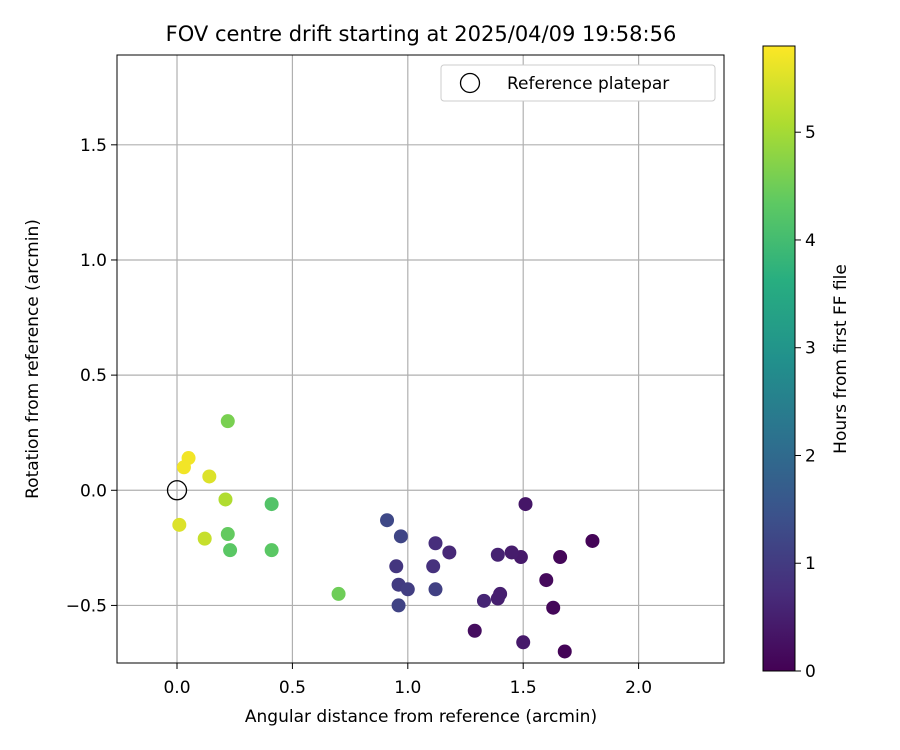 Image resolution: width=900 pixels, height=750 pixels. Describe the element at coordinates (407, 688) in the screenshot. I see `x-tick-label: 1.0` at that location.